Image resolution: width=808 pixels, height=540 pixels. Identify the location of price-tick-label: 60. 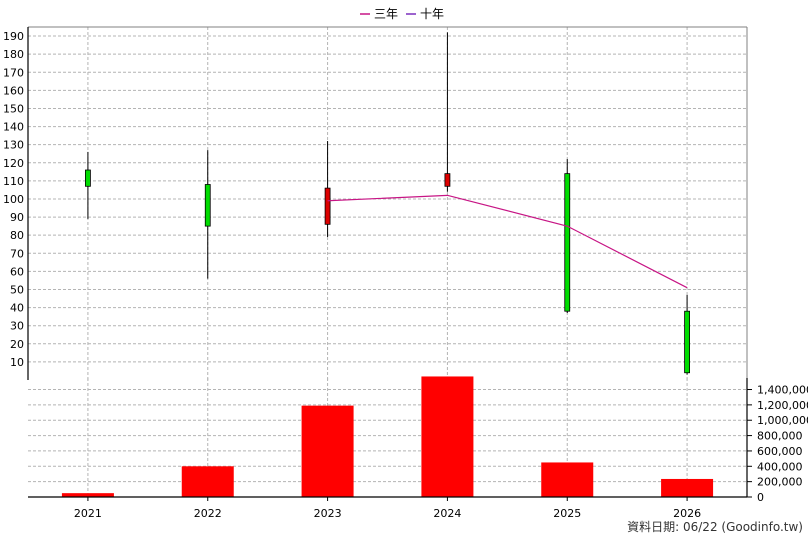
(17, 271).